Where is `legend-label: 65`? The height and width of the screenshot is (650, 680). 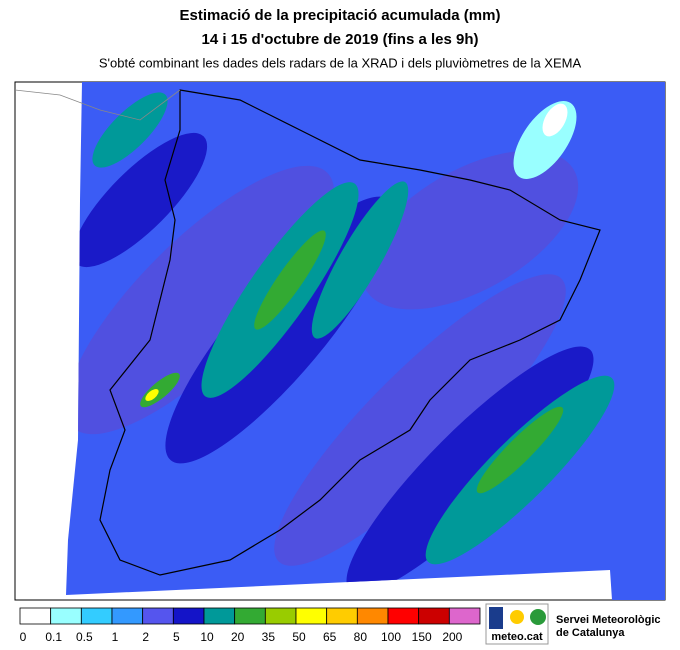
legend-label: 65 is located at coordinates (330, 637).